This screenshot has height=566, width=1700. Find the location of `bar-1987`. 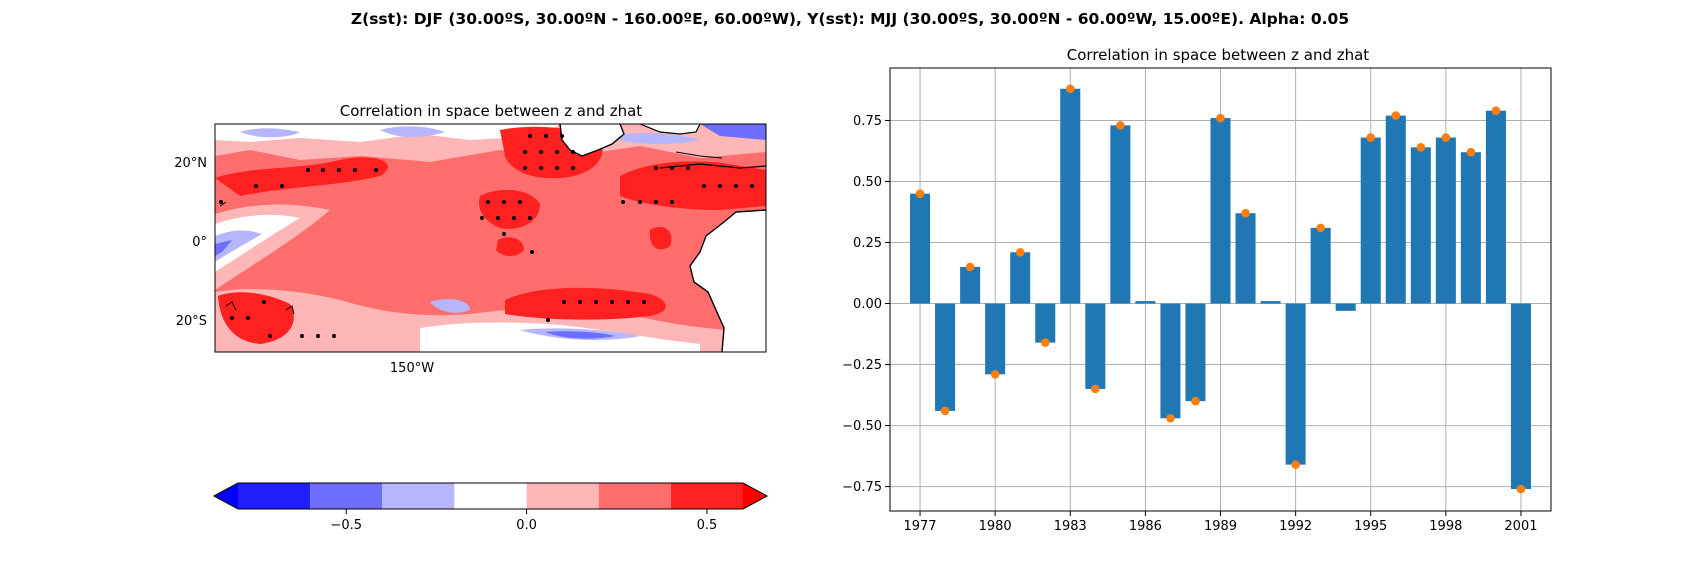

bar-1987 is located at coordinates (1170, 361).